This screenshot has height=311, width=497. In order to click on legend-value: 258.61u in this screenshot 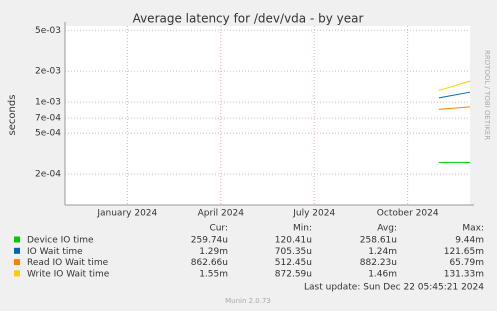, I will do `click(378, 241)`.